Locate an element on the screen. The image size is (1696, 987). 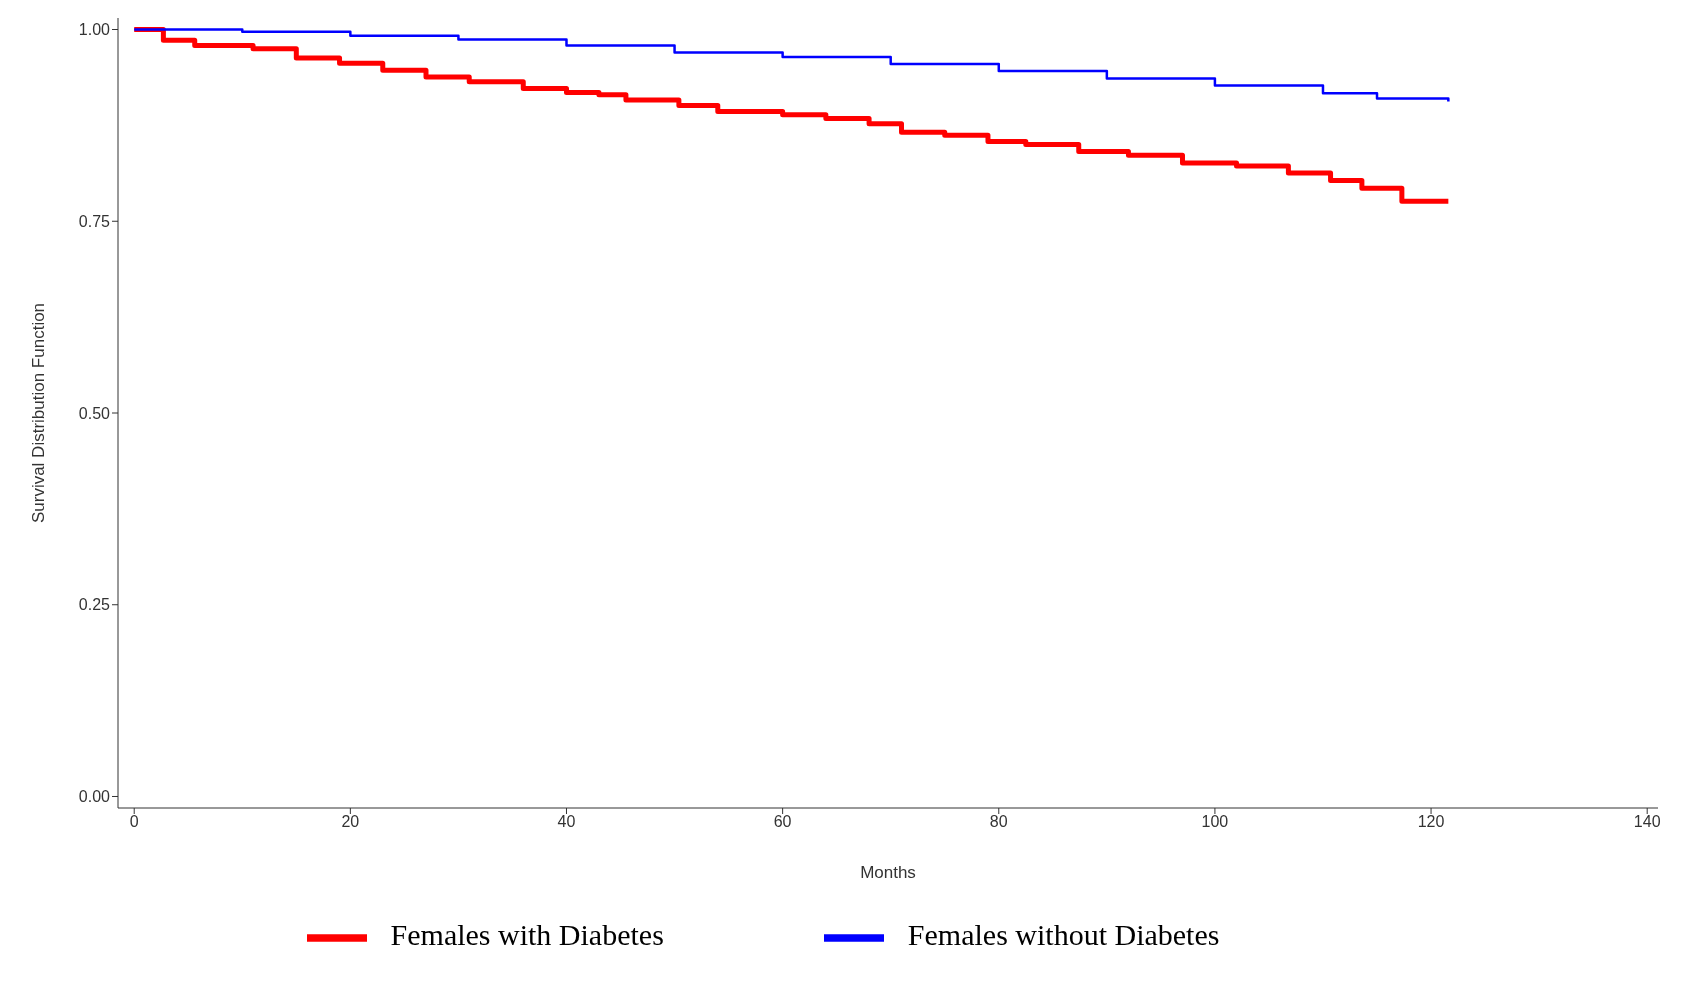
x-tick-label: 140 is located at coordinates (1647, 822).